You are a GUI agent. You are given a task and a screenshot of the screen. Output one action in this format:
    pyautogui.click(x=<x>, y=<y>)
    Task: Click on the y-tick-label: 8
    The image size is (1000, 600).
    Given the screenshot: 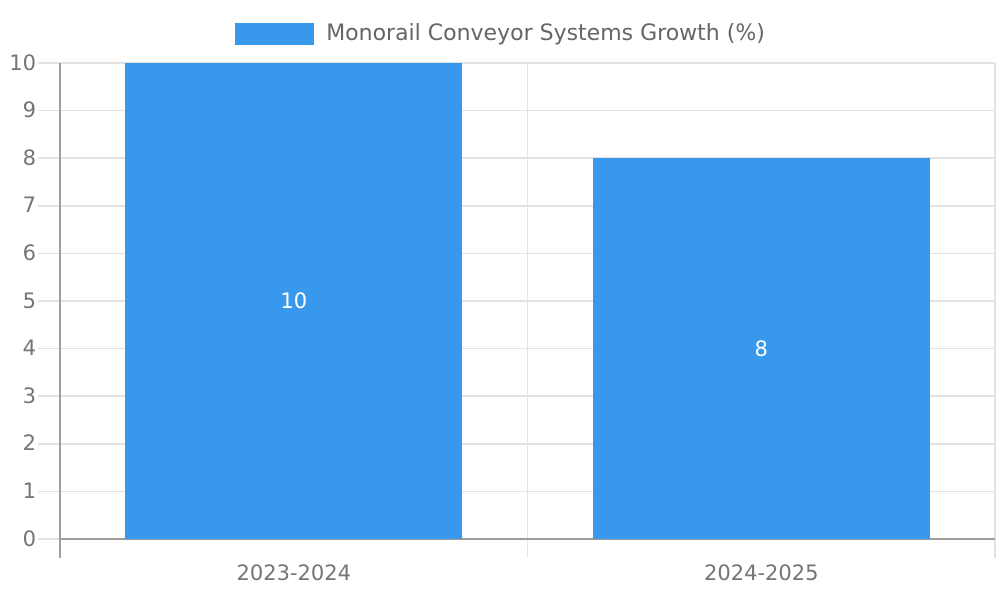 What is the action you would take?
    pyautogui.click(x=29, y=157)
    